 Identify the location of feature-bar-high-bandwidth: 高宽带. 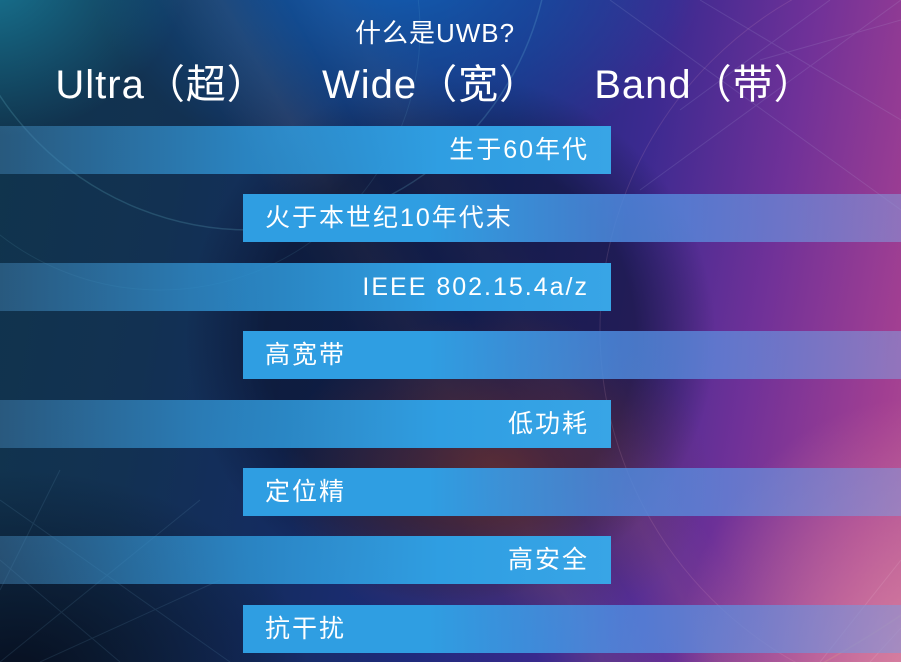
(572, 355).